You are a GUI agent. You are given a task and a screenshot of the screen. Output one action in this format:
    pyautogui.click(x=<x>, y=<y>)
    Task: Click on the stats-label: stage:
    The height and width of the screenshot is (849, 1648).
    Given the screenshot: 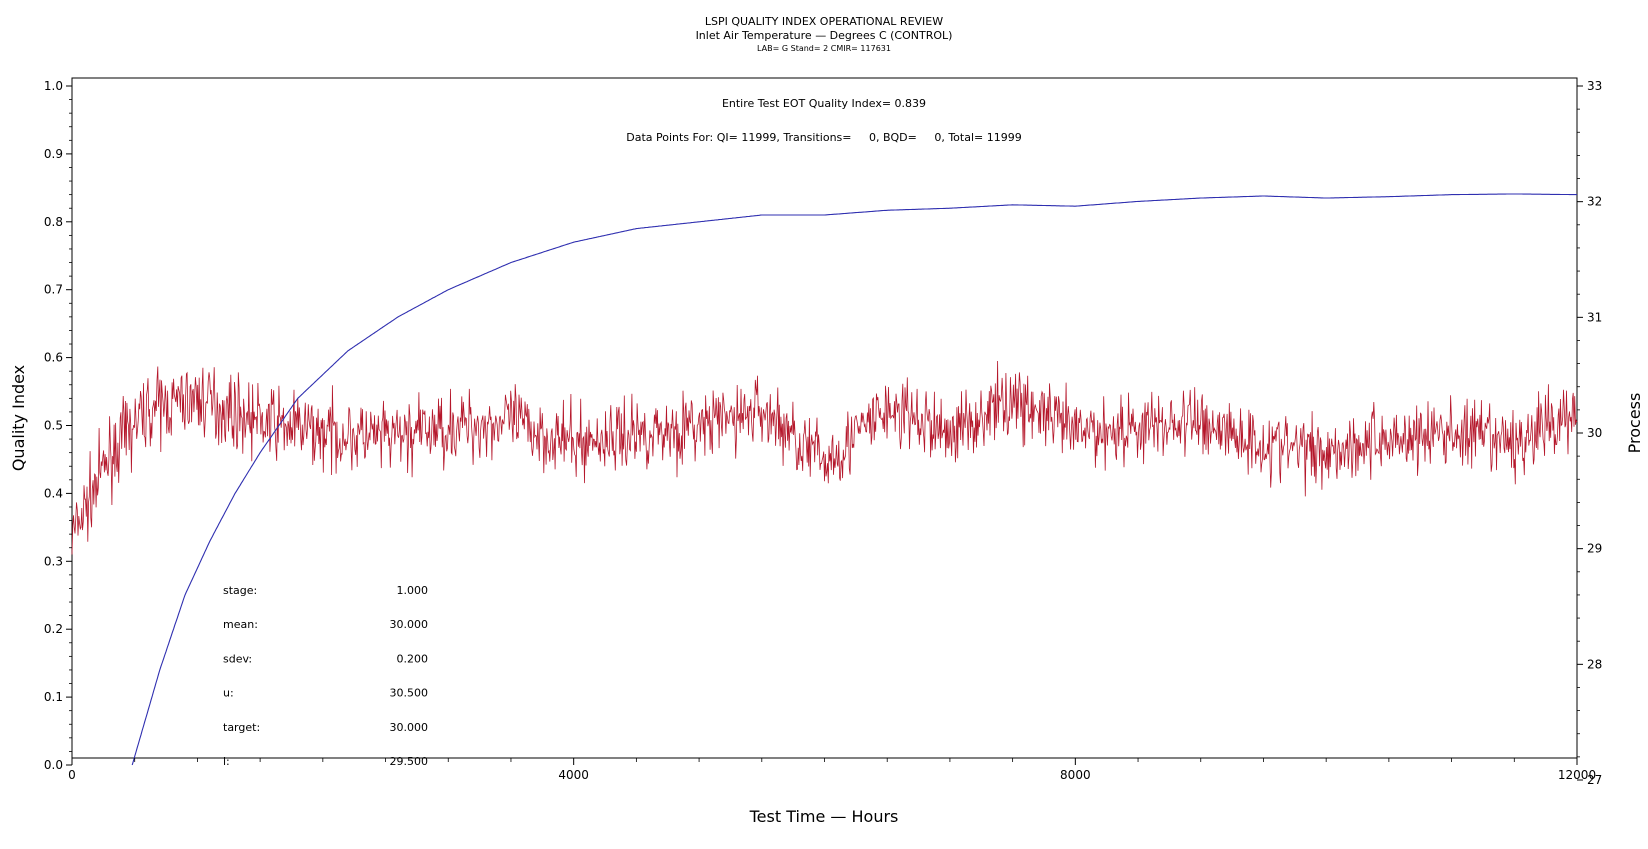 What is the action you would take?
    pyautogui.click(x=240, y=590)
    